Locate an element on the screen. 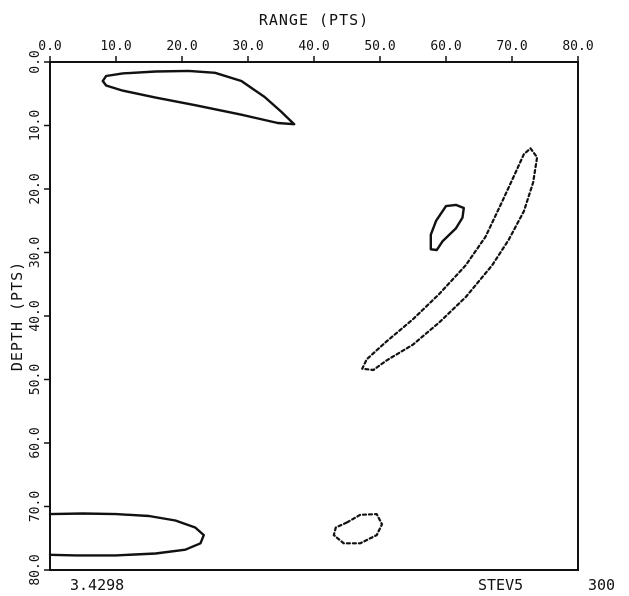 The height and width of the screenshot is (596, 629). x-tick-label: 70.0 is located at coordinates (511, 46).